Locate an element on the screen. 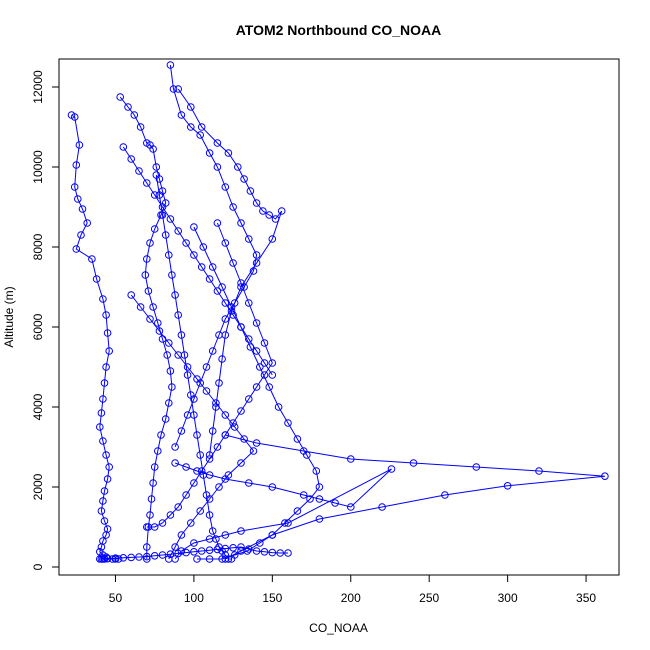  y-tick-label: 8000 is located at coordinates (38, 246).